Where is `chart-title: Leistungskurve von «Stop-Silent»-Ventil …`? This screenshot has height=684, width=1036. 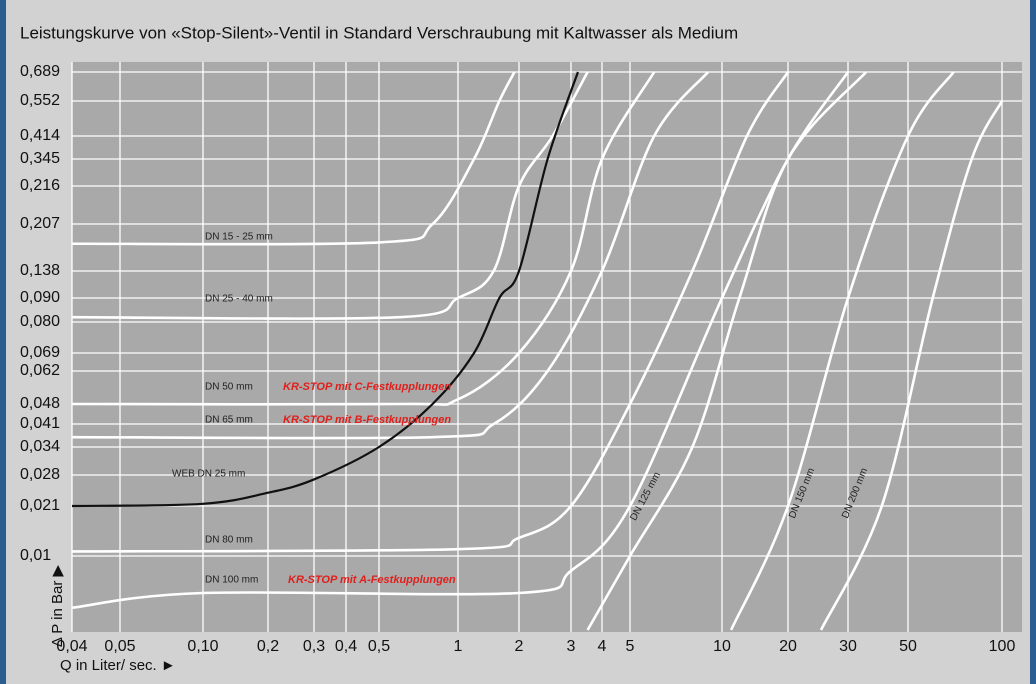
chart-title: Leistungskurve von «Stop-Silent»-Ventil … is located at coordinates (379, 32).